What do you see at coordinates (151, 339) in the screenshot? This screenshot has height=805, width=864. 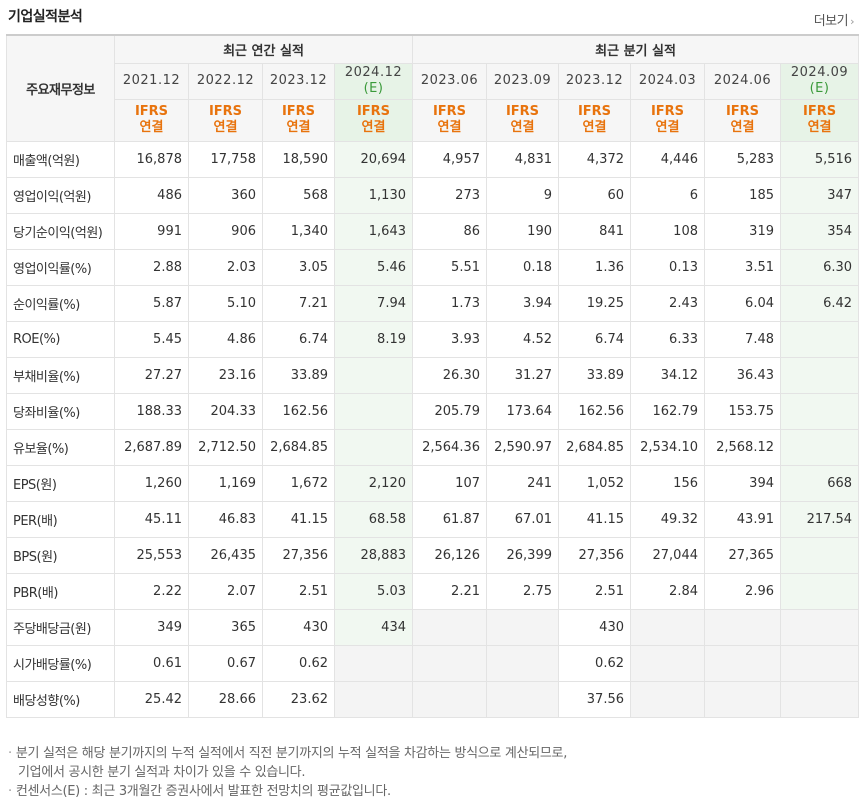 I see `table-cell: 5.45` at bounding box center [151, 339].